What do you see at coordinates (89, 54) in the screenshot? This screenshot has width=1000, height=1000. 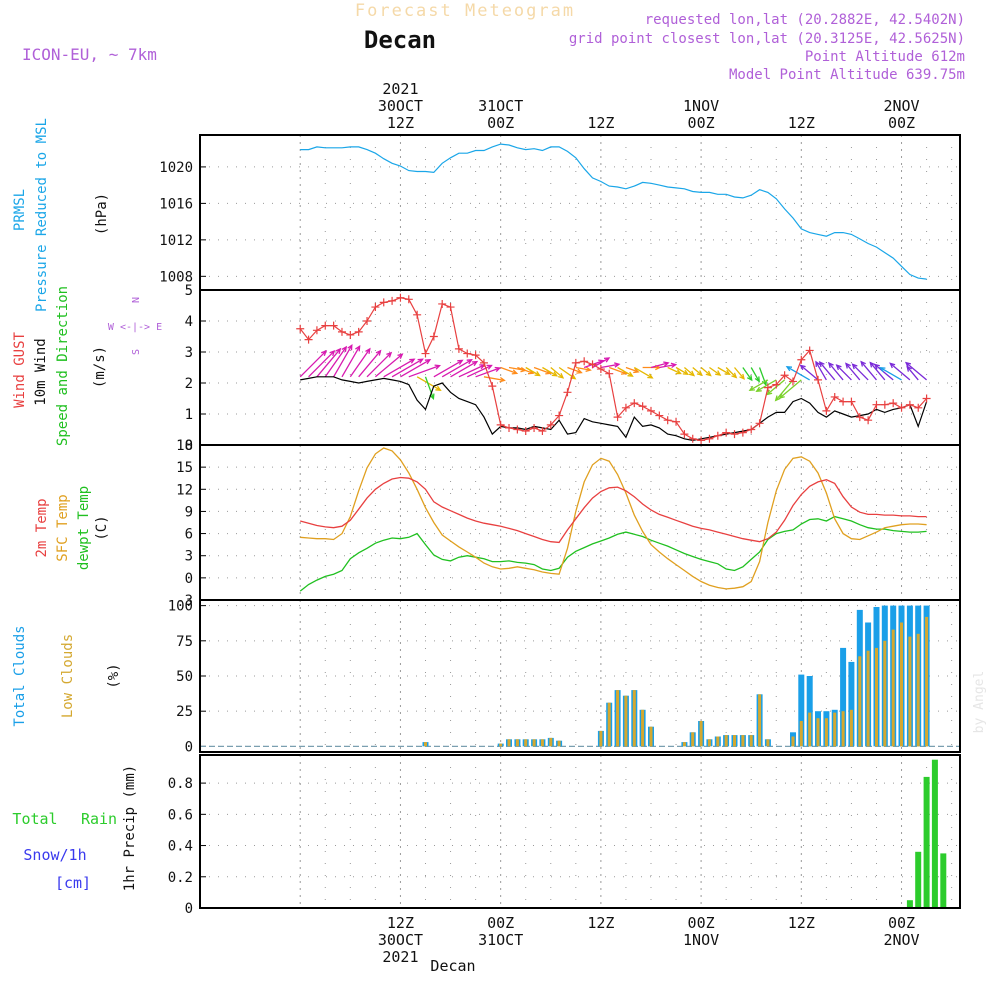 I see `model-label: ICON-EU, ~ 7km` at bounding box center [89, 54].